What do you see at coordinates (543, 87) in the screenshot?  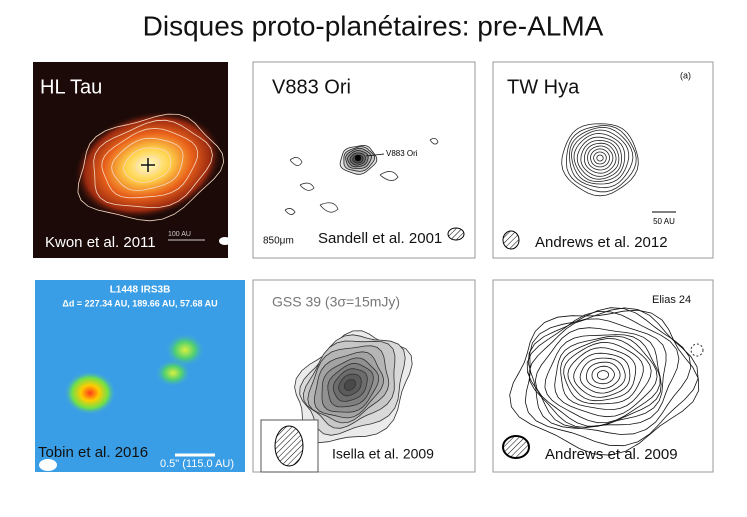 I see `panel-name: TW Hya` at bounding box center [543, 87].